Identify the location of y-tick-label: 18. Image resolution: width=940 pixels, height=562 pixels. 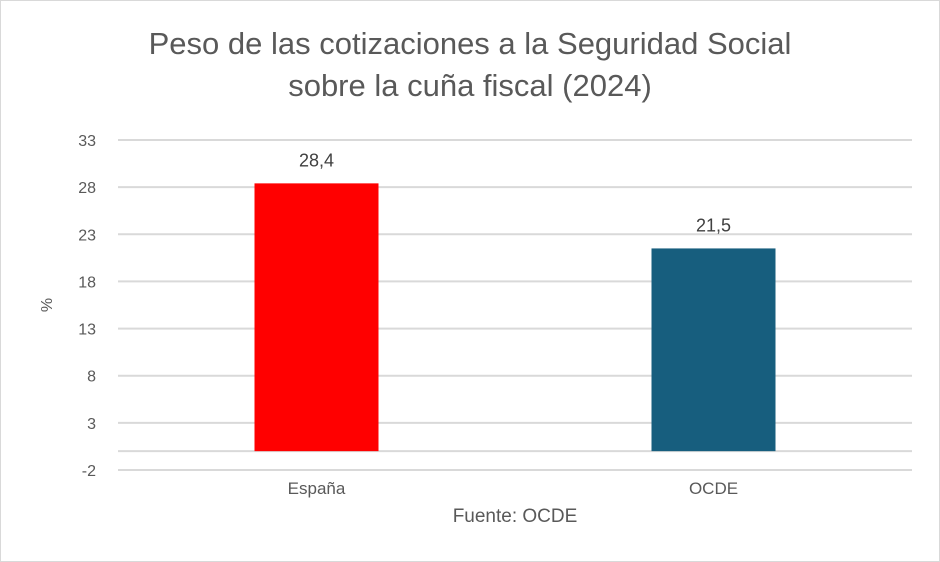
(87, 282).